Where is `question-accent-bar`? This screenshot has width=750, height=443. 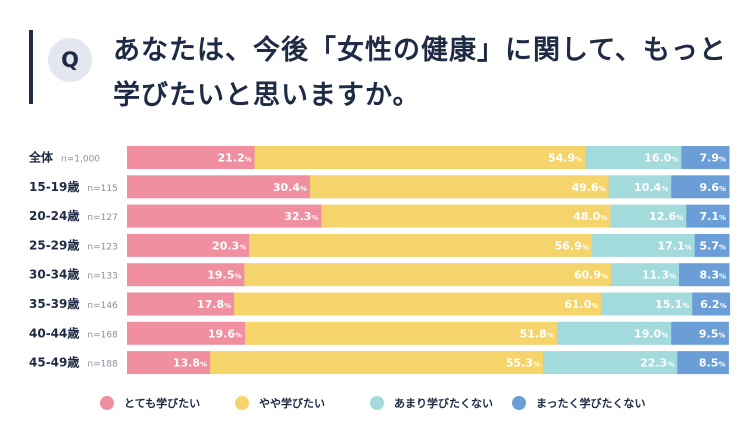 question-accent-bar is located at coordinates (31, 67).